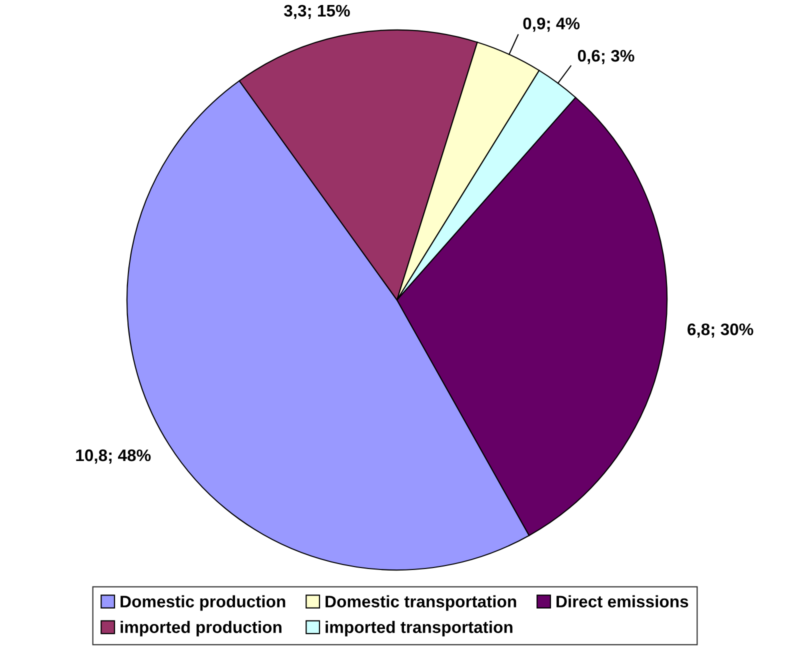 The image size is (790, 663). Describe the element at coordinates (606, 57) in the screenshot. I see `data-label: 0,6; 3%` at that location.